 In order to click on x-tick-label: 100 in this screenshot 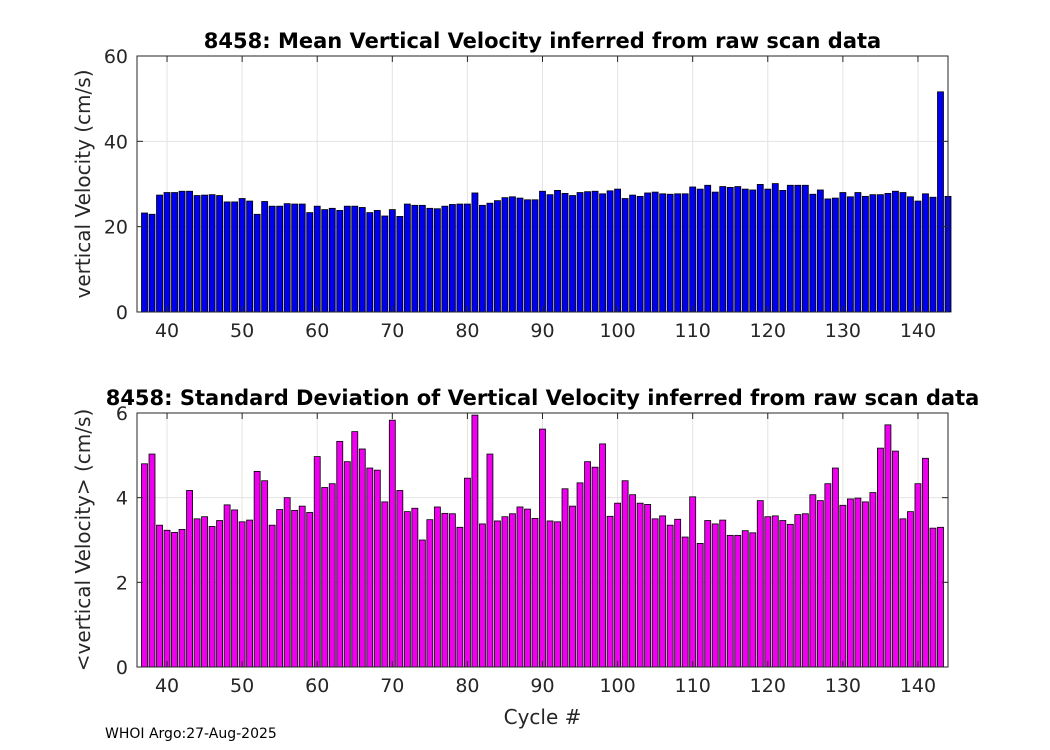, I will do `click(617, 686)`.